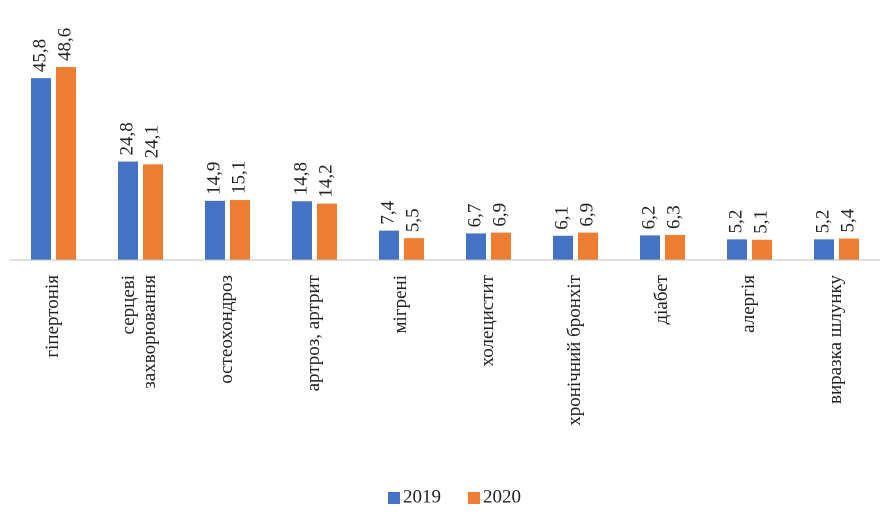 The image size is (892, 515). I want to click on legend-label: 2019, so click(422, 496).